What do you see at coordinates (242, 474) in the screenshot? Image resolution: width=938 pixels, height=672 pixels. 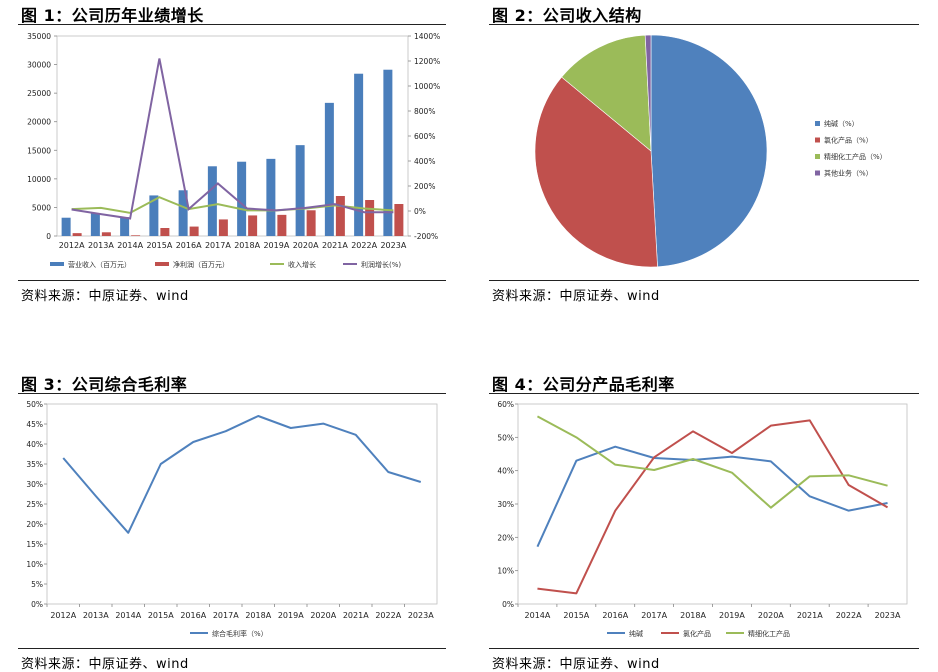 I see `chart3-series-line` at bounding box center [242, 474].